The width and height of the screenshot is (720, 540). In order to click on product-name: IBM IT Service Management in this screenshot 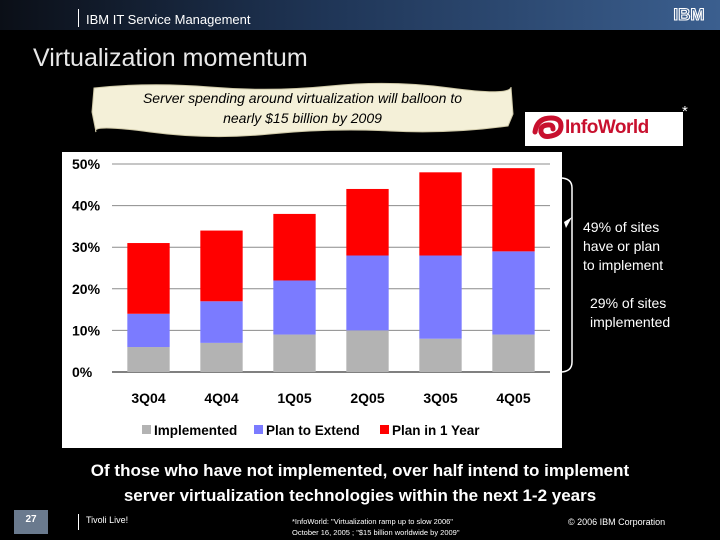, I will do `click(168, 19)`.